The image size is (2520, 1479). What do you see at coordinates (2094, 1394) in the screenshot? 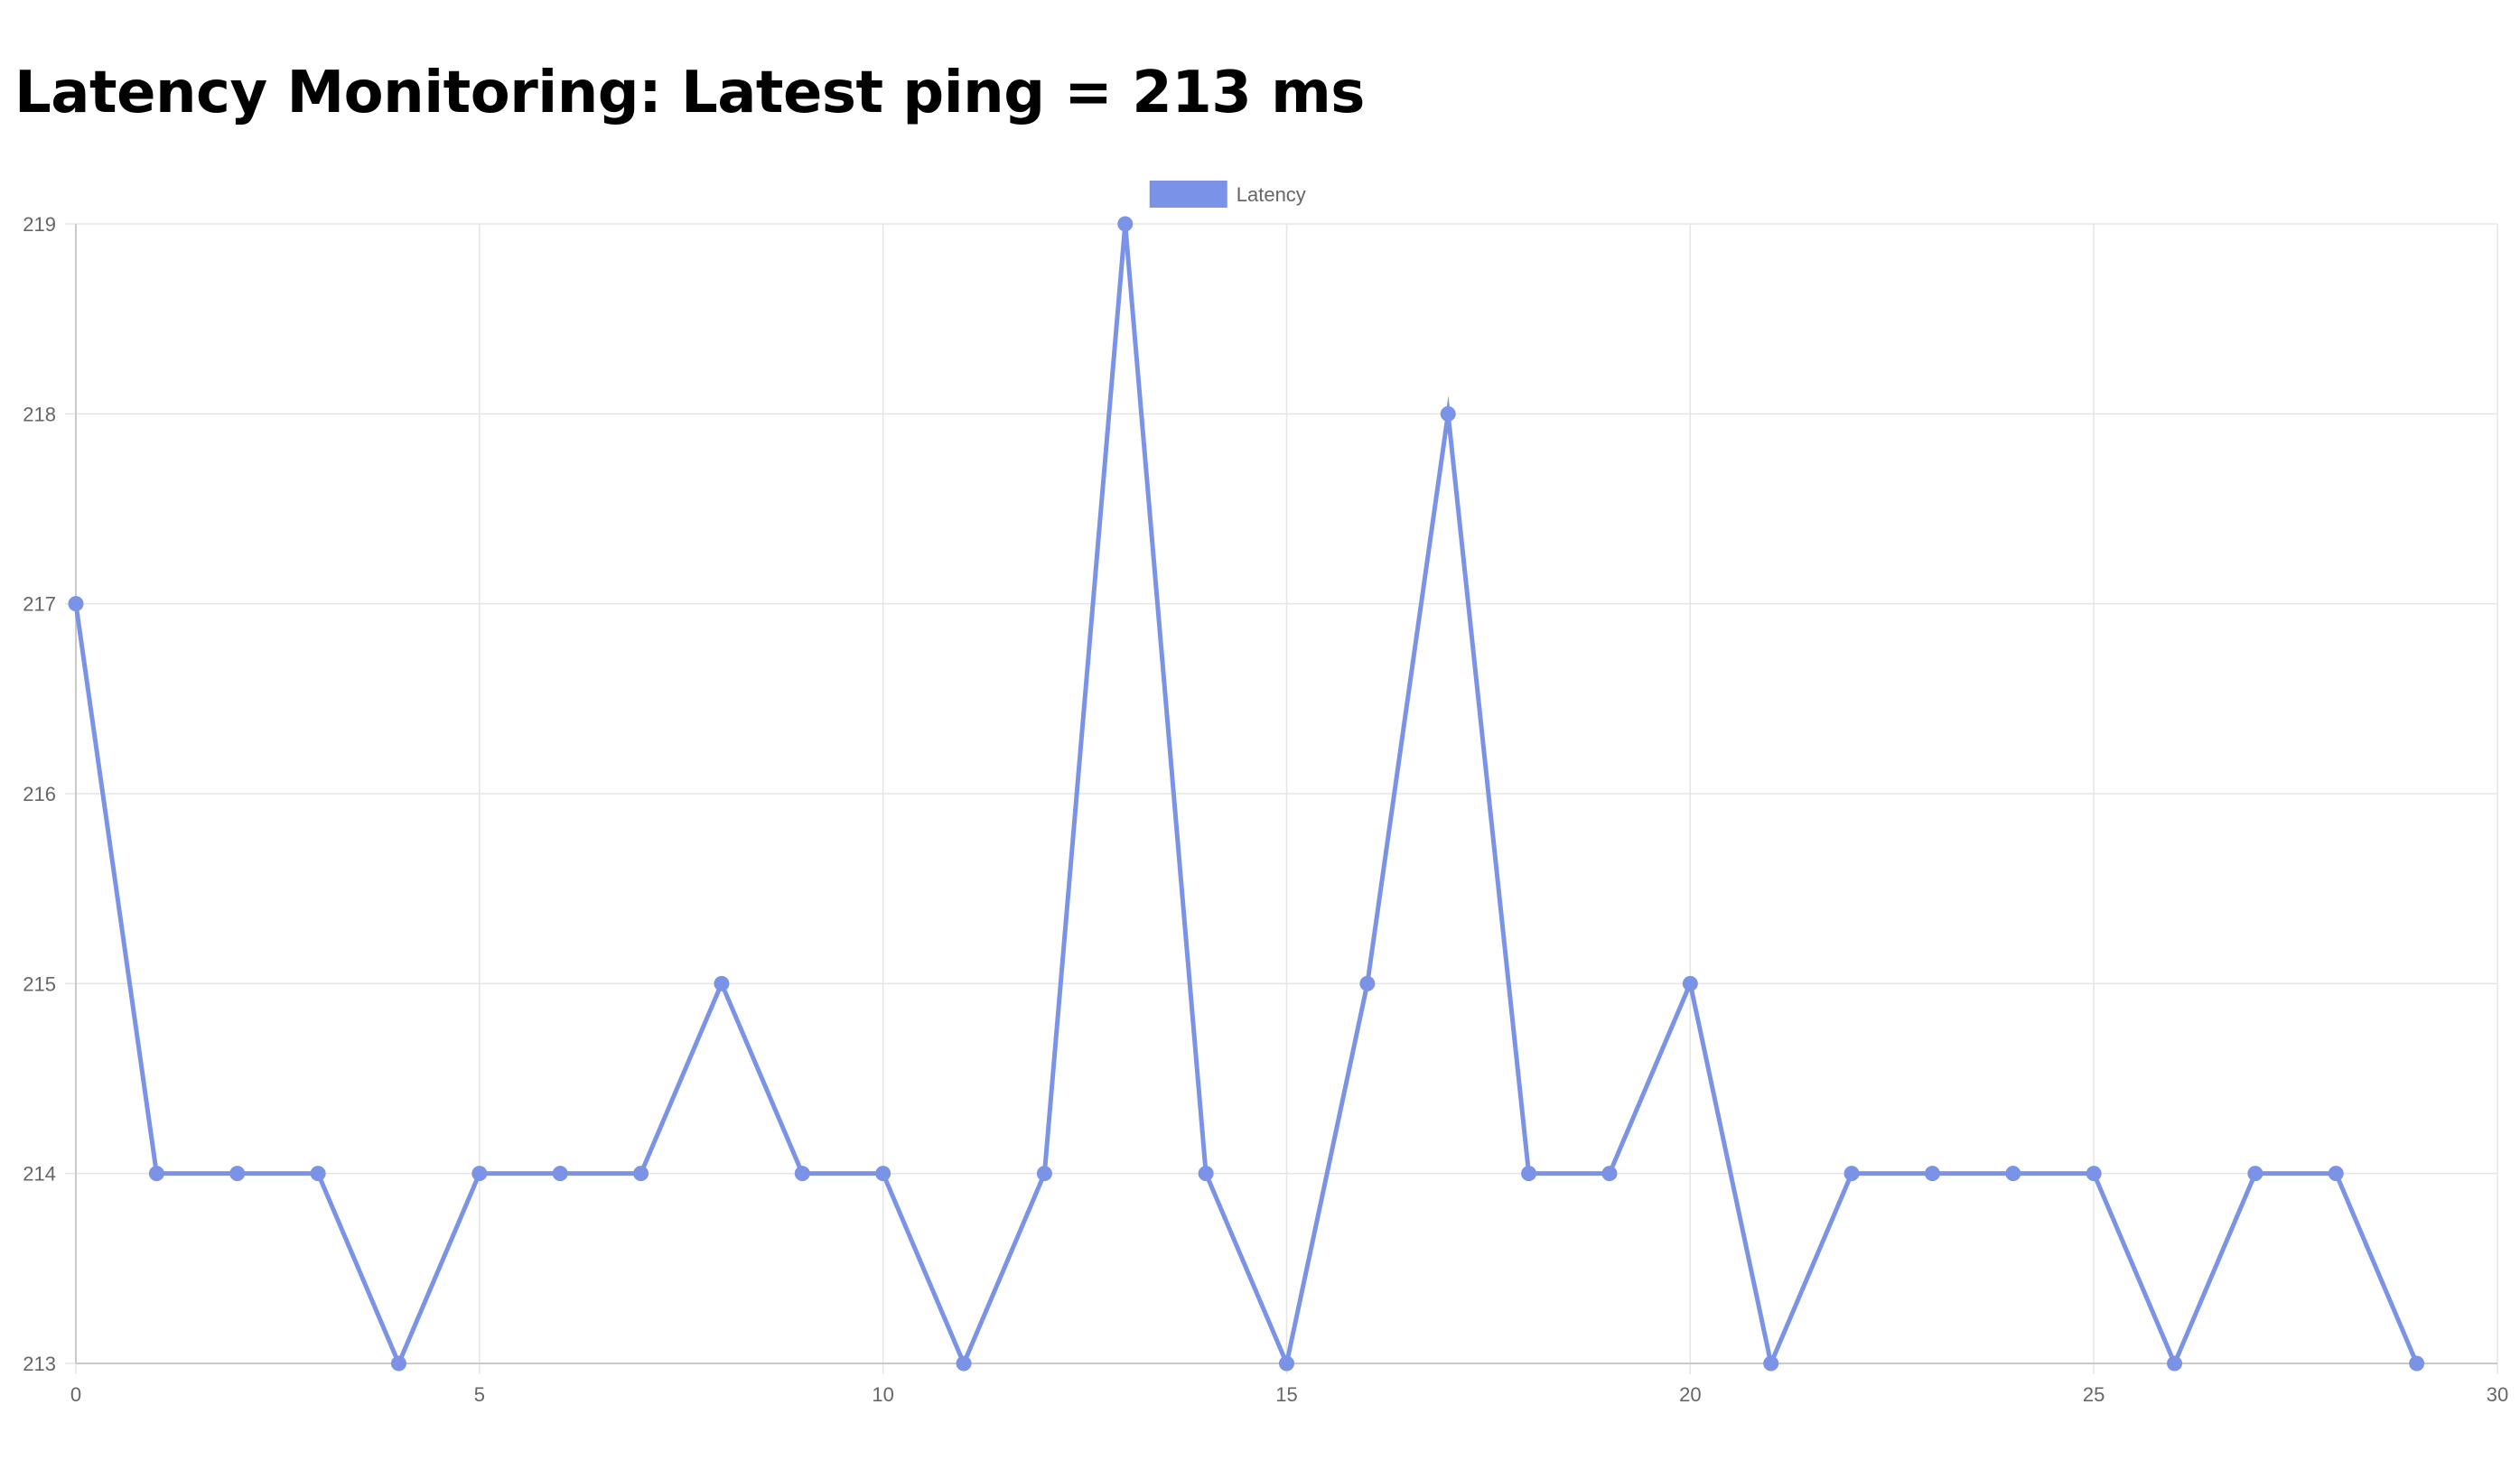
I see `x-tick-label: 25` at bounding box center [2094, 1394].